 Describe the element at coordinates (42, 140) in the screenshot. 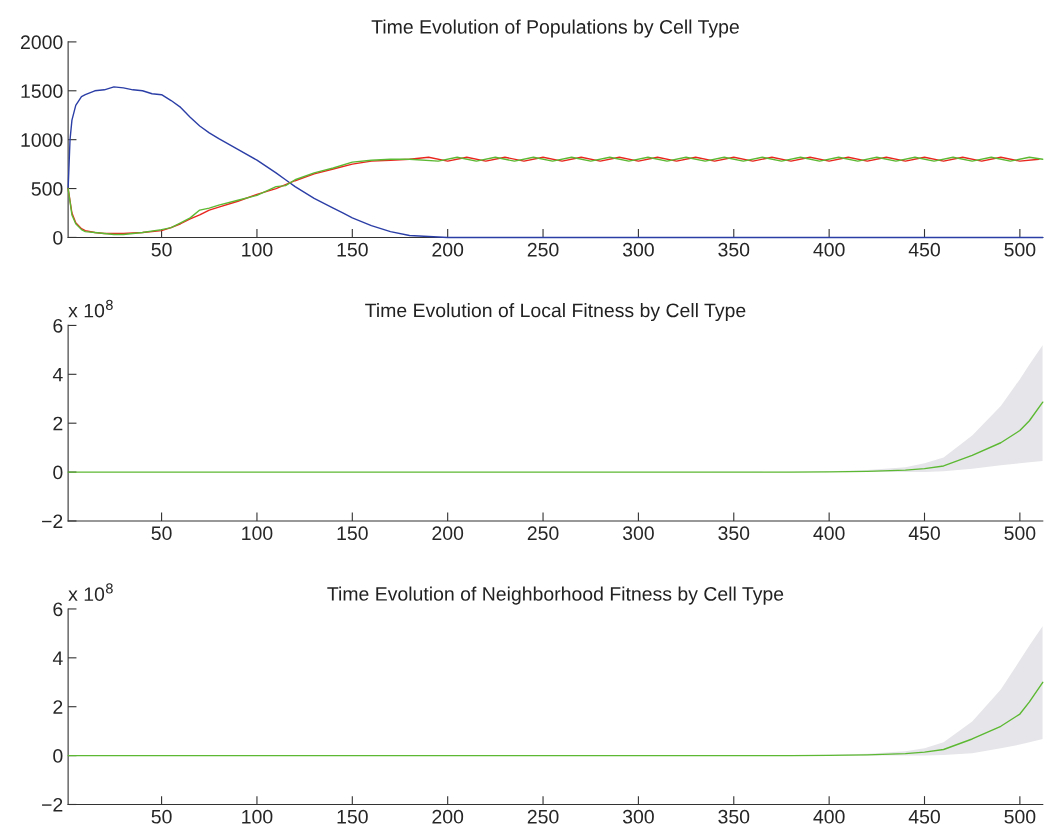

I see `y-tick-label: 1000` at that location.